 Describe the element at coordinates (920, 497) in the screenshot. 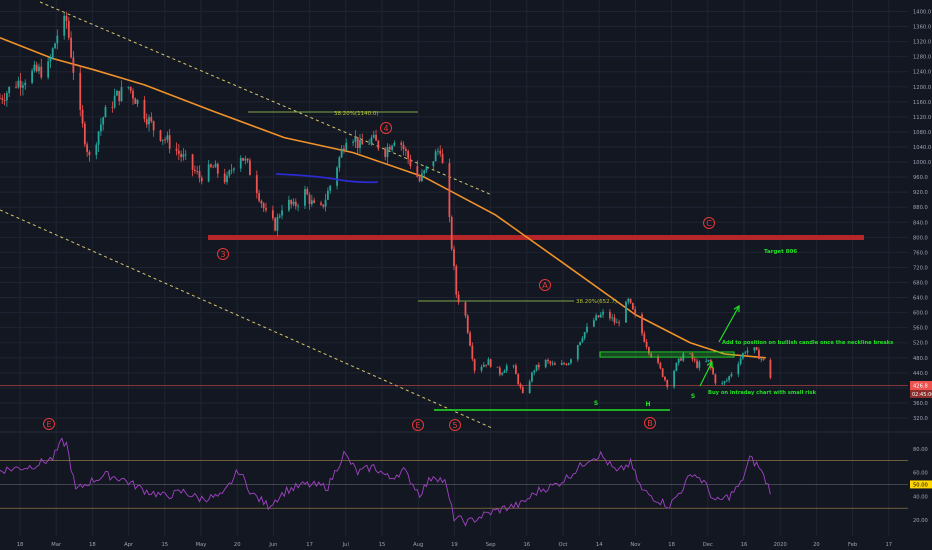

I see `rsi-tick-label: 40.00` at that location.